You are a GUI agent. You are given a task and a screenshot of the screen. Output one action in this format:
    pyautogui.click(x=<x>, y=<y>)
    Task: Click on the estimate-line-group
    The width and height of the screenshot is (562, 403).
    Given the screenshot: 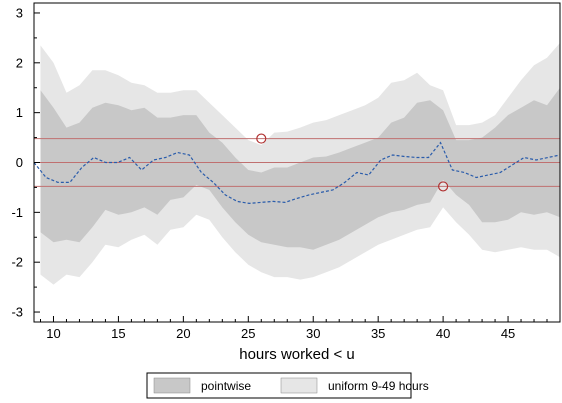 What is the action you would take?
    pyautogui.click(x=297, y=173)
    